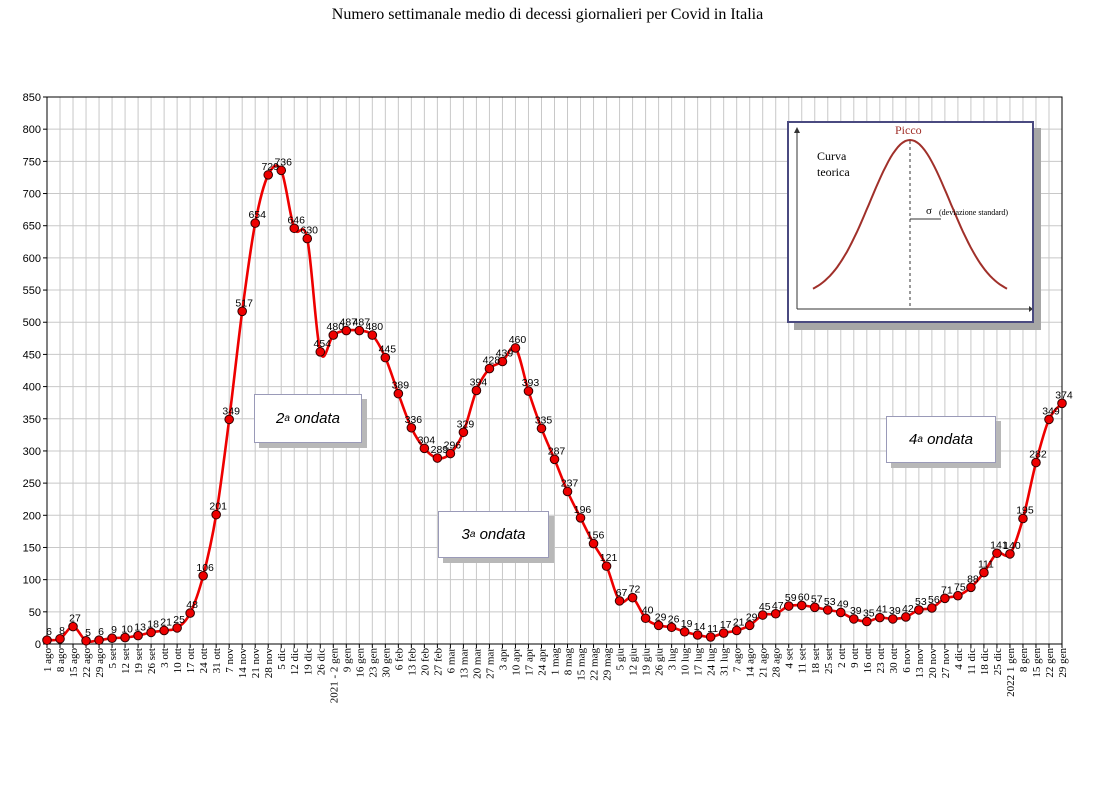  What do you see at coordinates (910, 214) in the screenshot?
I see `inset-gaussian-curve` at bounding box center [910, 214].